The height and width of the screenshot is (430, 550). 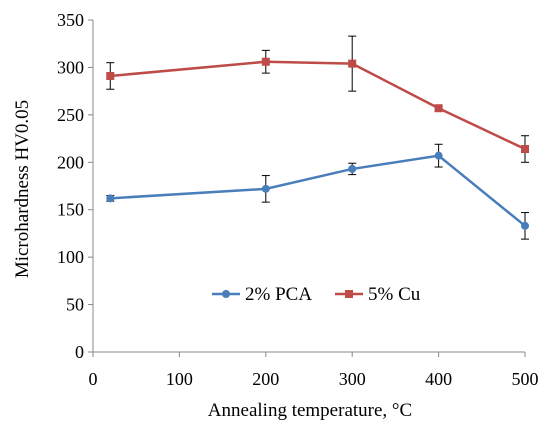 What do you see at coordinates (525, 379) in the screenshot?
I see `x-tick-label: 500` at bounding box center [525, 379].